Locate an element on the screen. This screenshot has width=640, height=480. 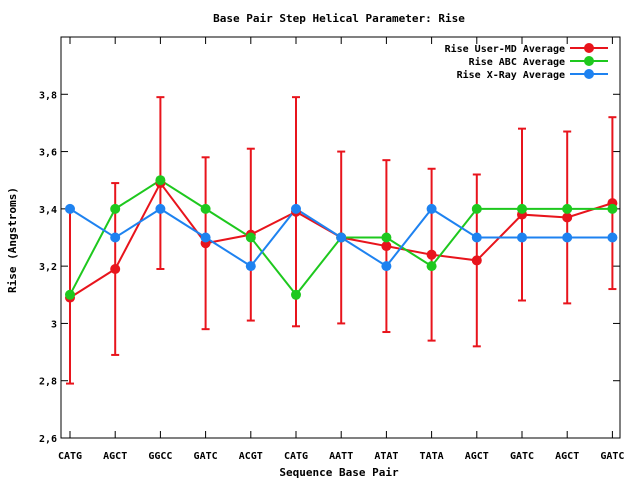
y-tick-label: 3 is located at coordinates (54, 324).